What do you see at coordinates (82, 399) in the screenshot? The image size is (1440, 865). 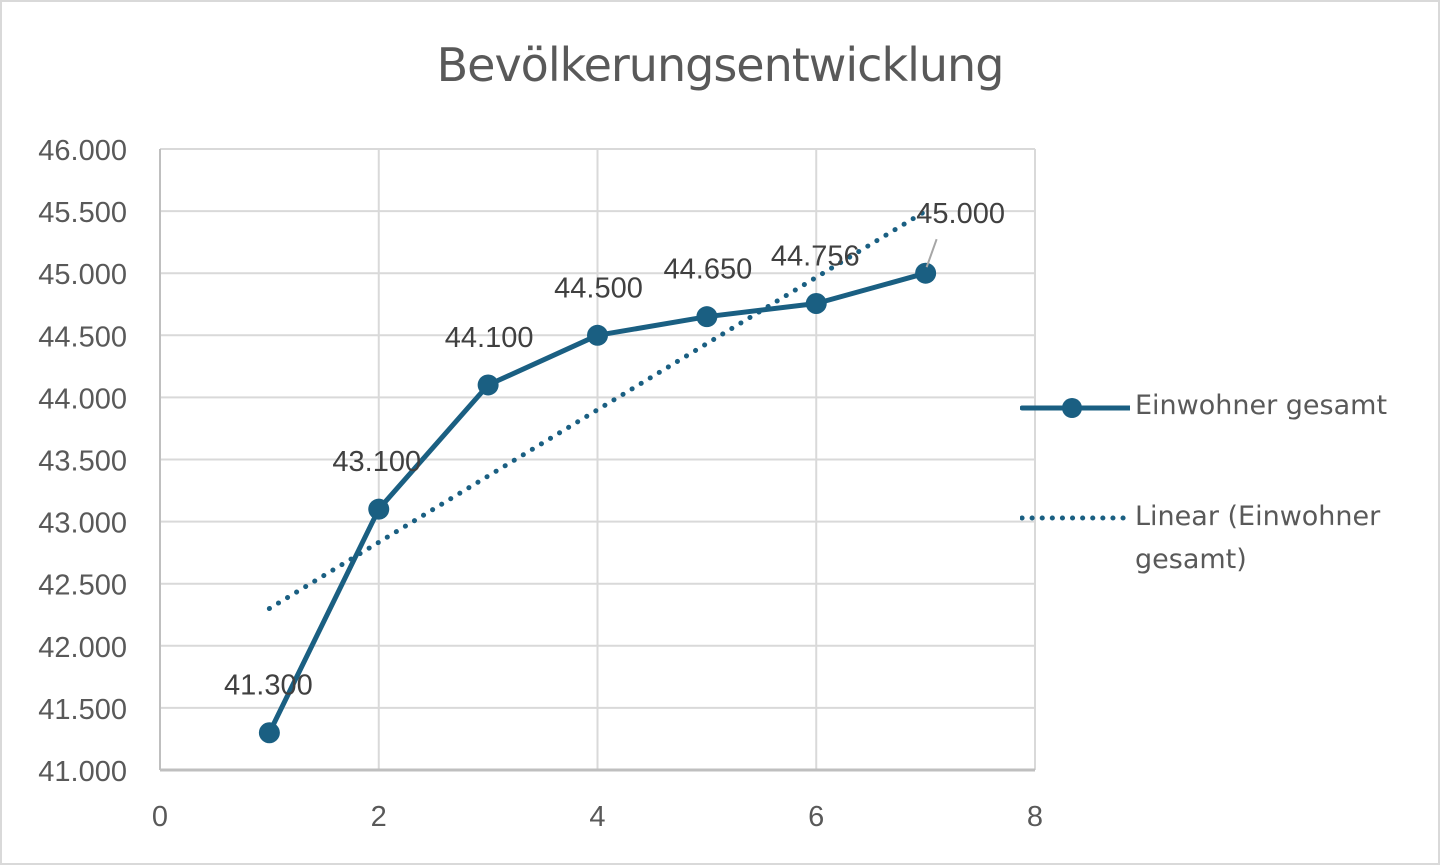 I see `y-tick-label: 44.000` at bounding box center [82, 399].